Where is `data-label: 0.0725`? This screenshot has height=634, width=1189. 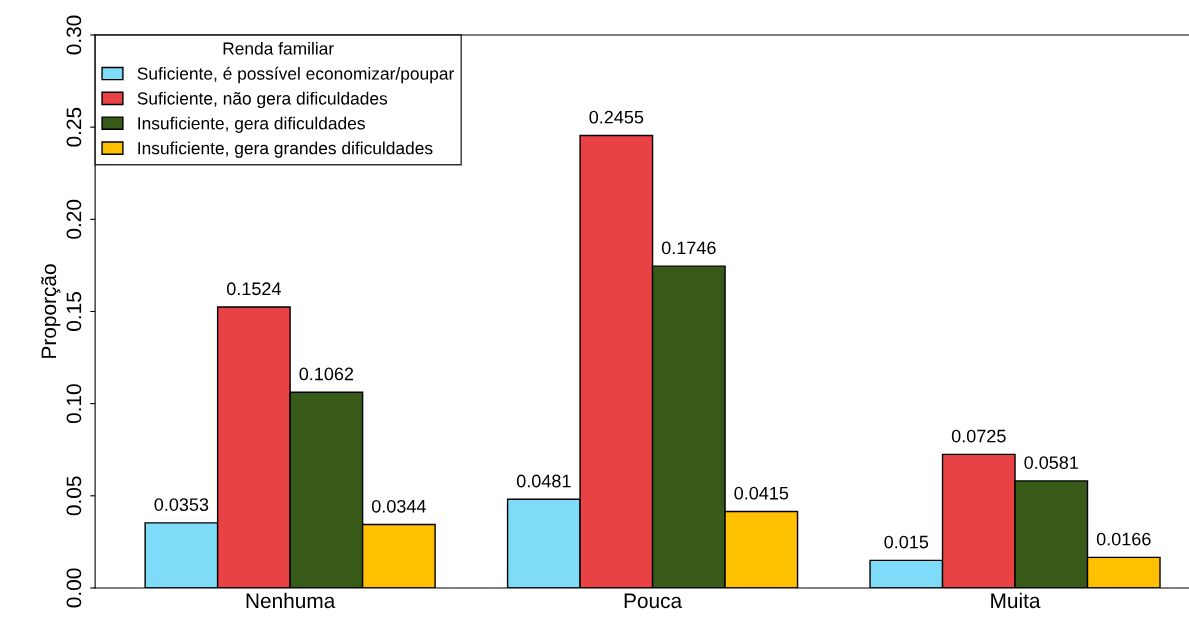 data-label: 0.0725 is located at coordinates (978, 436).